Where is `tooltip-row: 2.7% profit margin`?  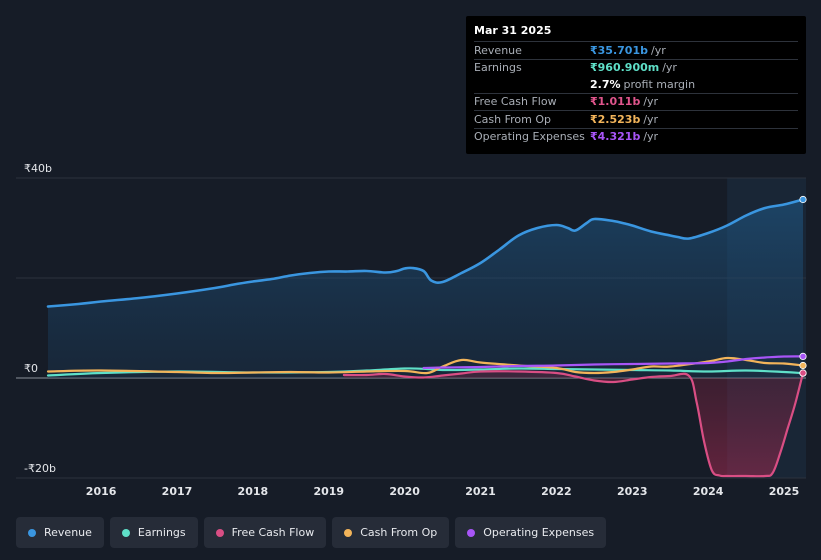
tooltip-row: 2.7% profit margin is located at coordinates (636, 84).